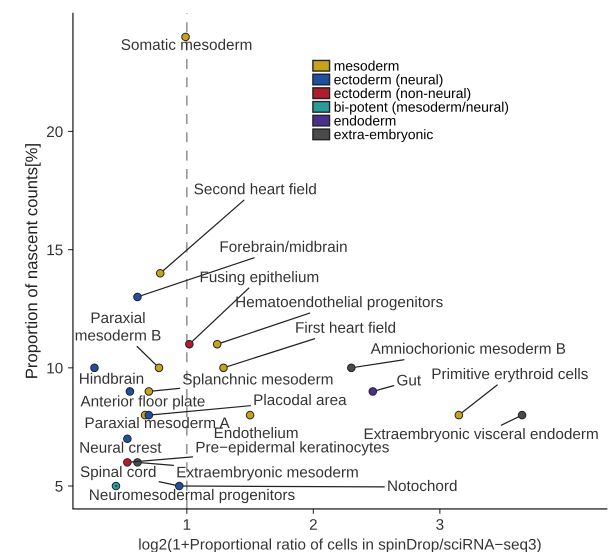 The height and width of the screenshot is (552, 613). I want to click on x-tick-label: 3, so click(440, 524).